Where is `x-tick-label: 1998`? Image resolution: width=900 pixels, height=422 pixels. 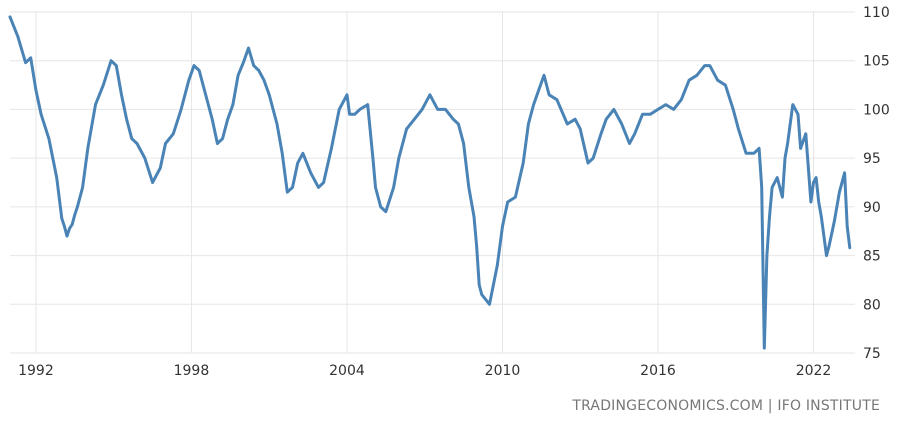
x-tick-label: 1998 is located at coordinates (192, 371).